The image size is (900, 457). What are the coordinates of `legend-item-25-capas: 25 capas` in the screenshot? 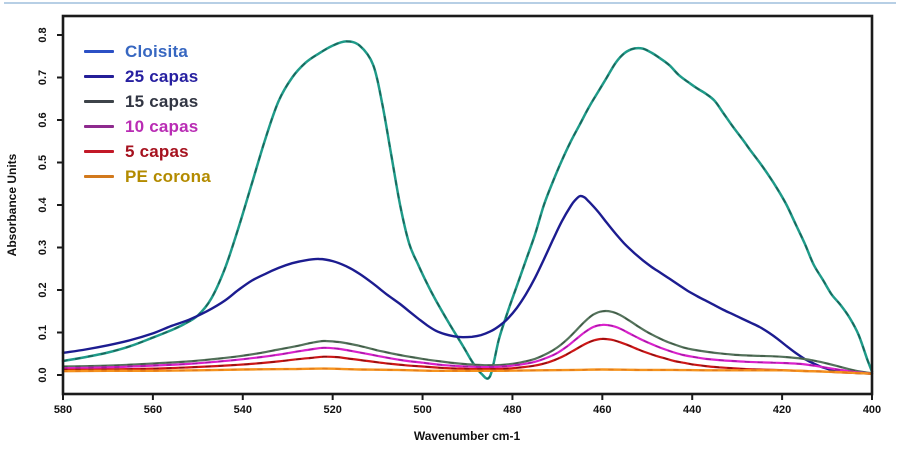 It's located at (147, 76).